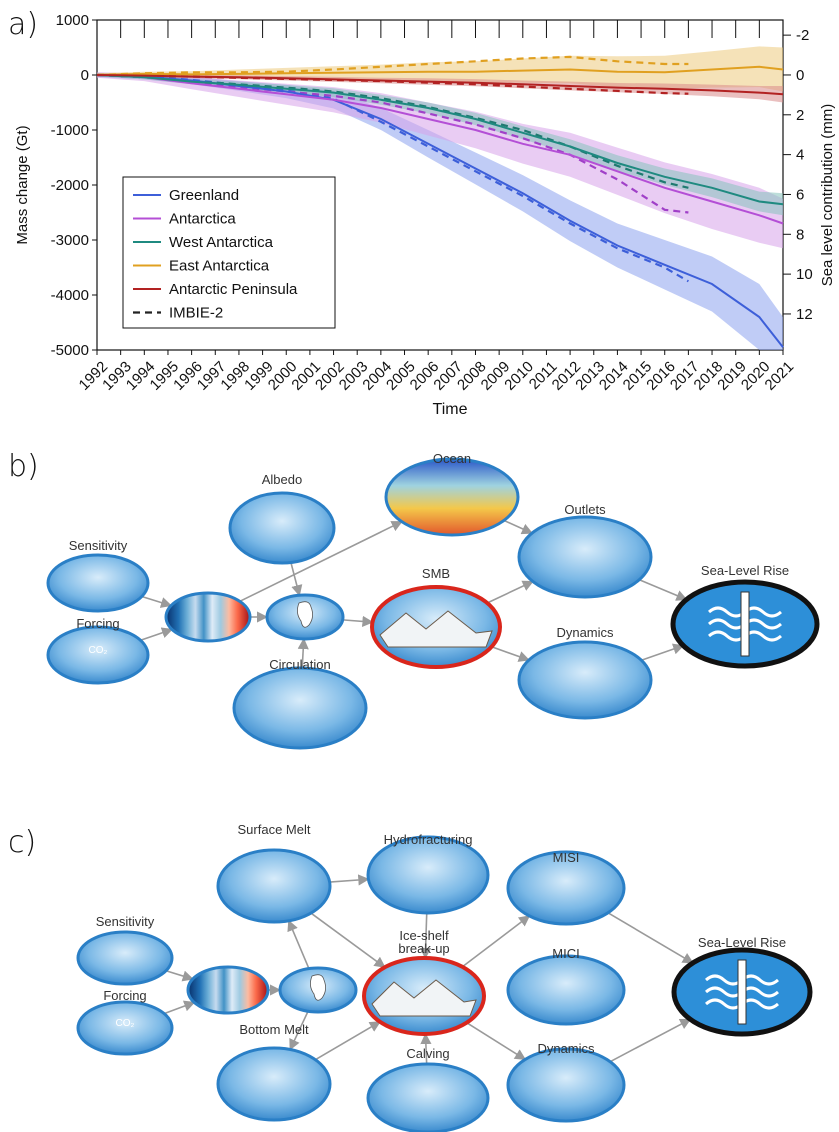 The image size is (839, 1132). I want to click on reference-line, so click(392, 66).